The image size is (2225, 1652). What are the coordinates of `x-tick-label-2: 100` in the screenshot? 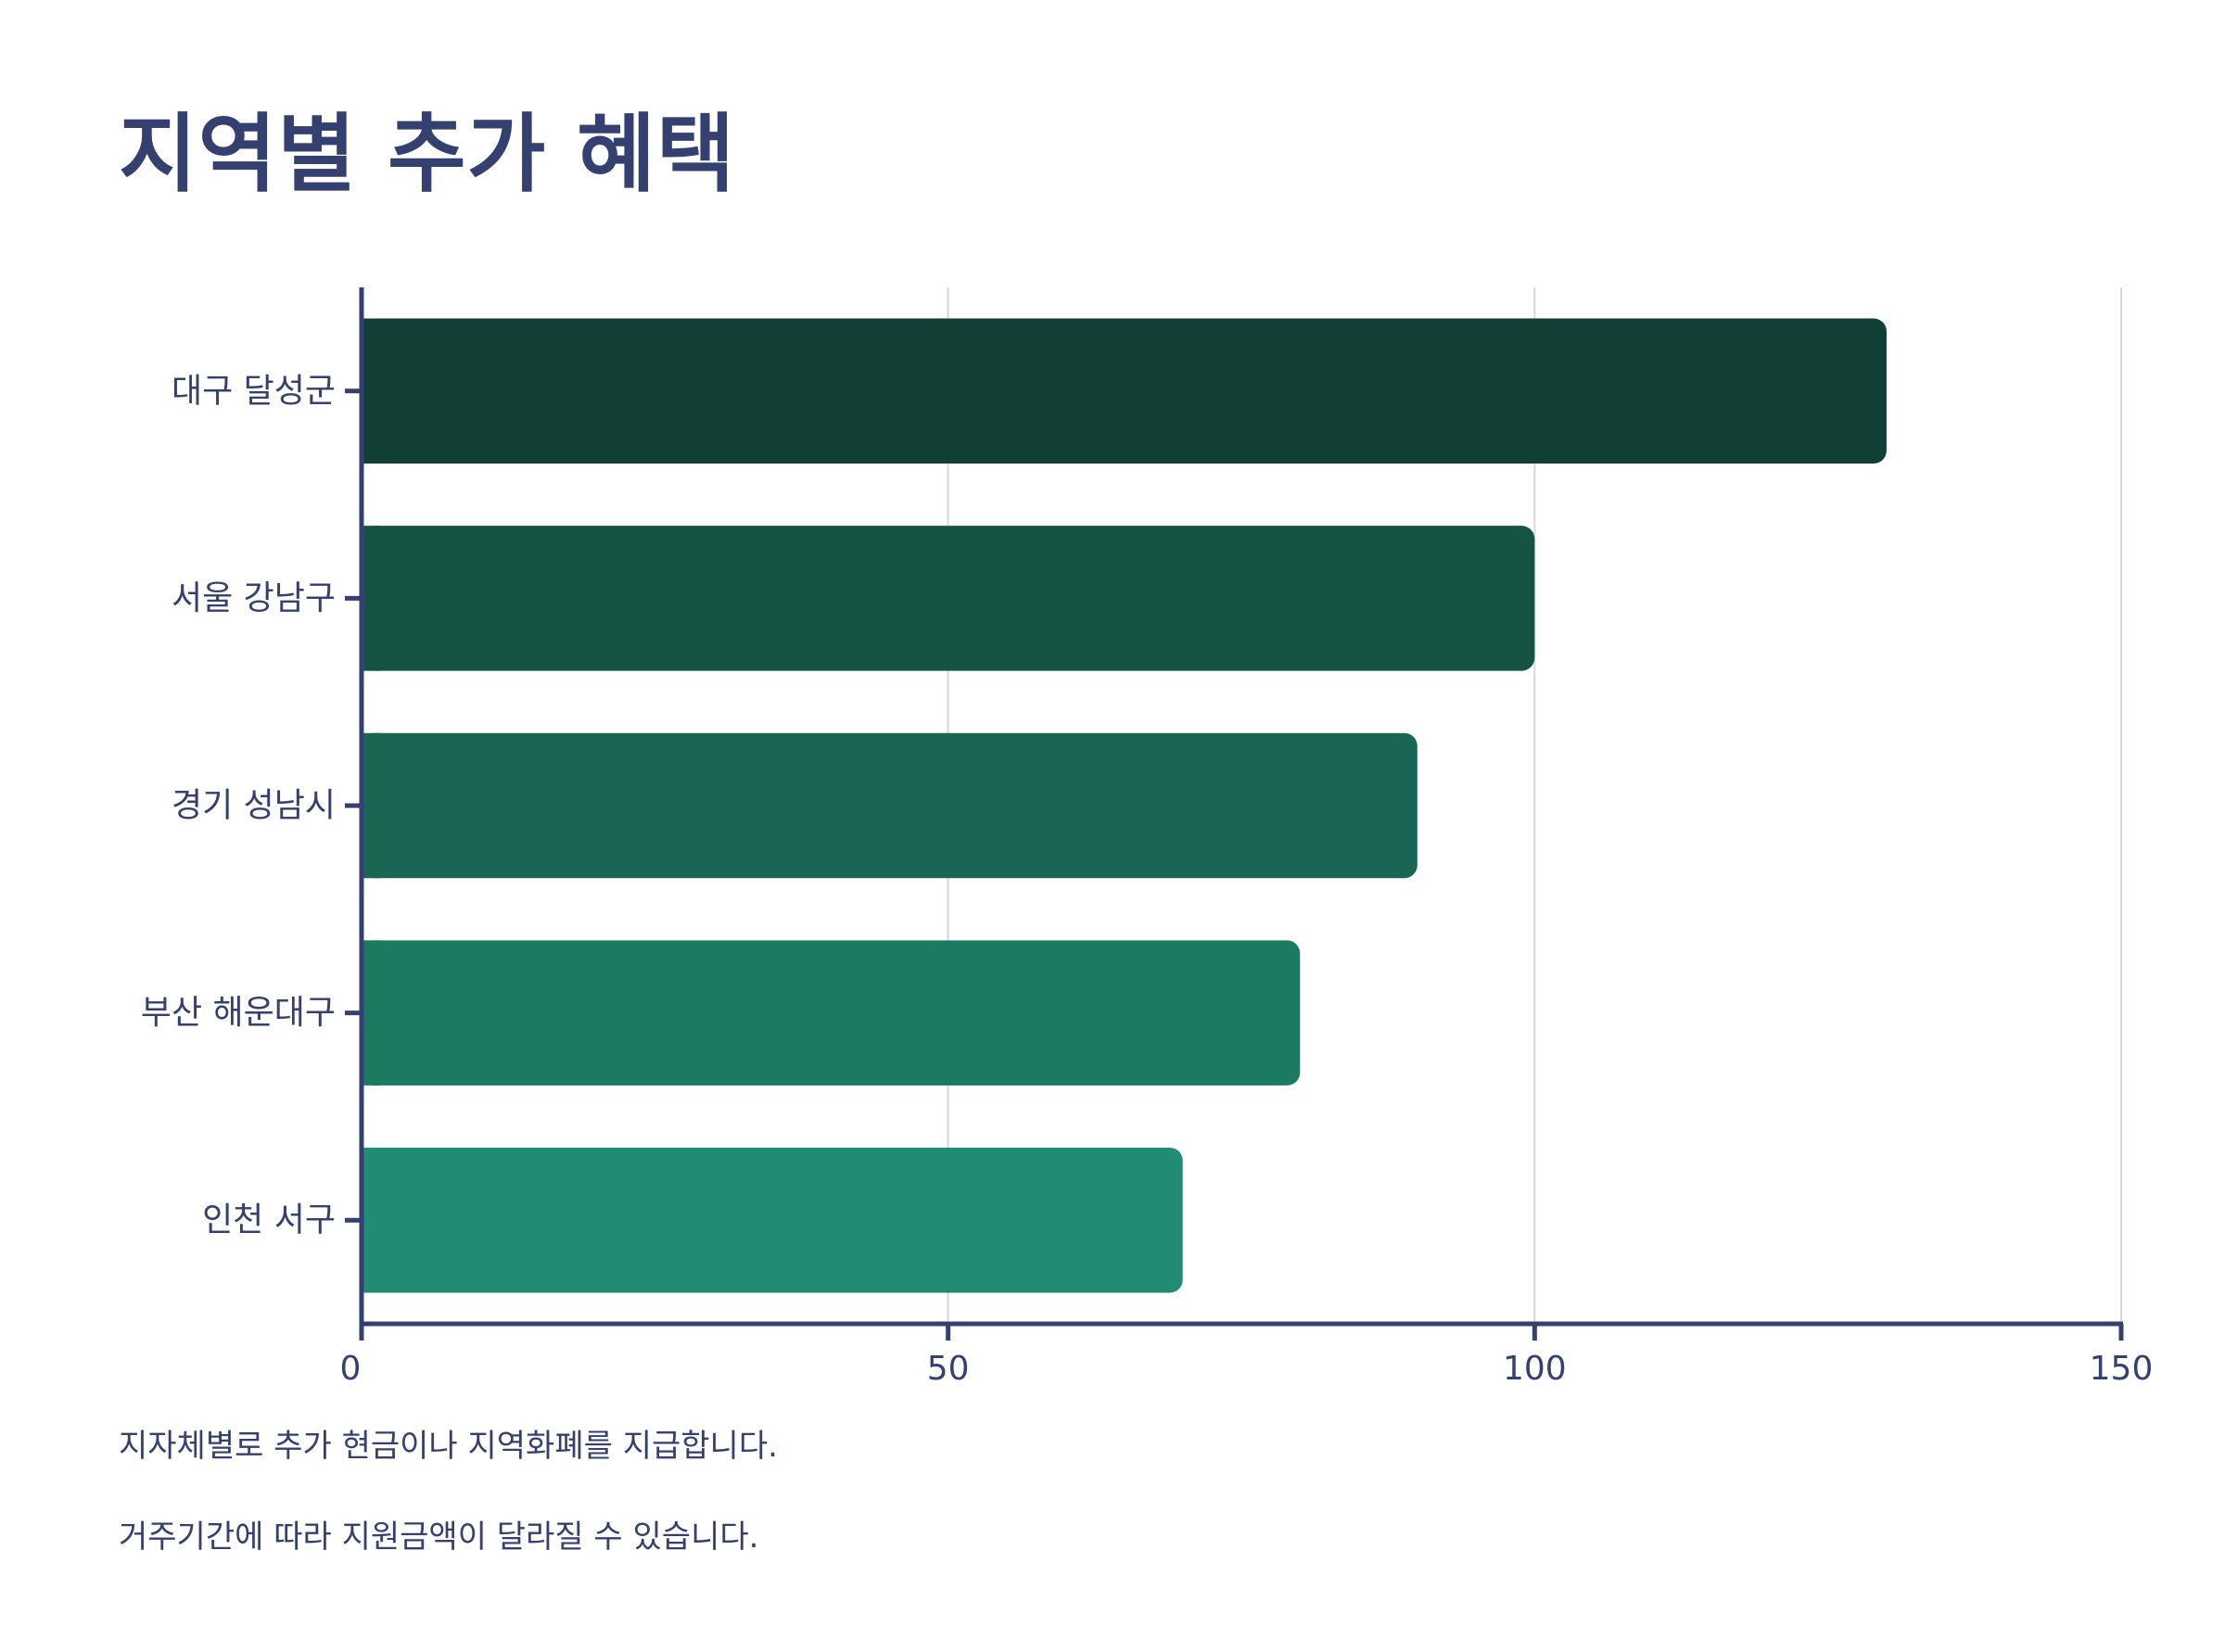 It's located at (1535, 1369).